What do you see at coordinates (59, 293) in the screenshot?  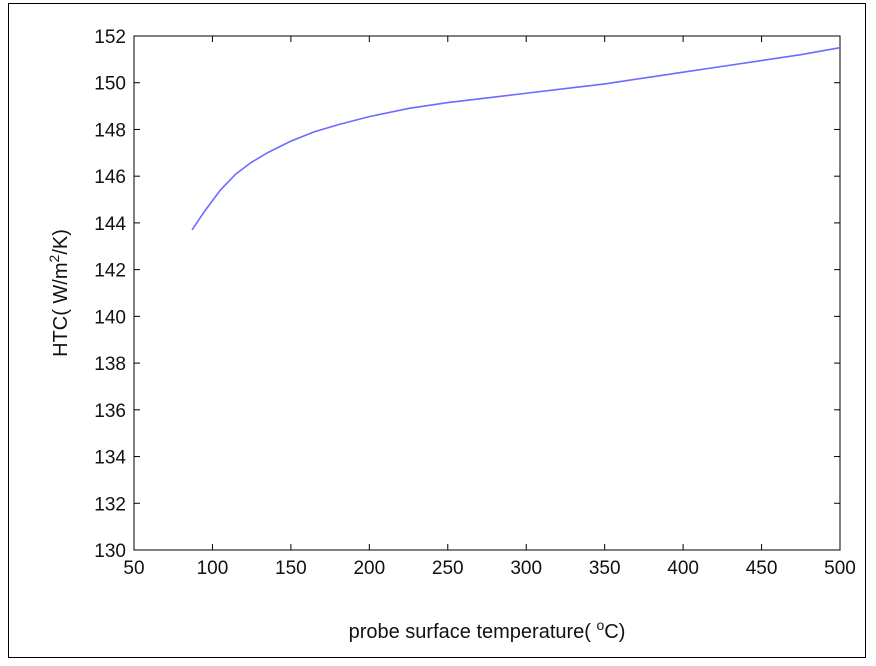 I see `y-axis-title: HTC( W/m2/K)` at bounding box center [59, 293].